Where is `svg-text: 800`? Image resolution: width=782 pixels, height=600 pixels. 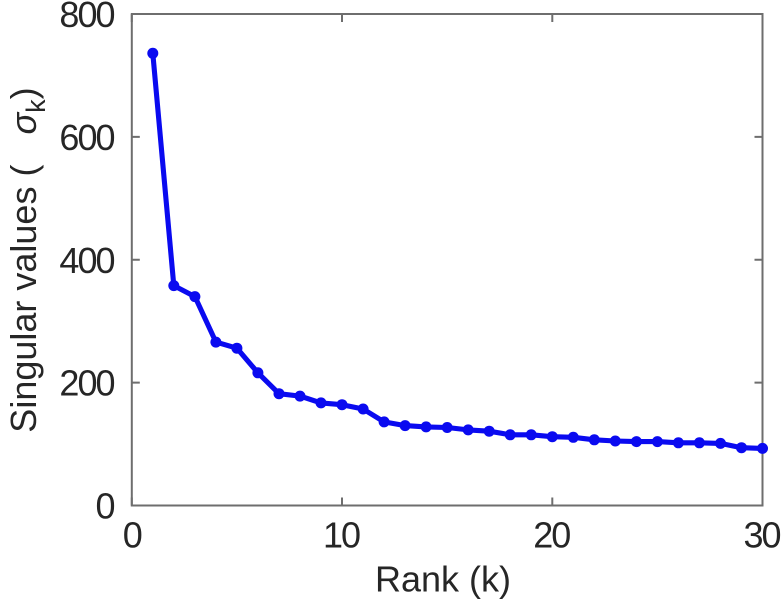
svg-text: 800 is located at coordinates (86, 17).